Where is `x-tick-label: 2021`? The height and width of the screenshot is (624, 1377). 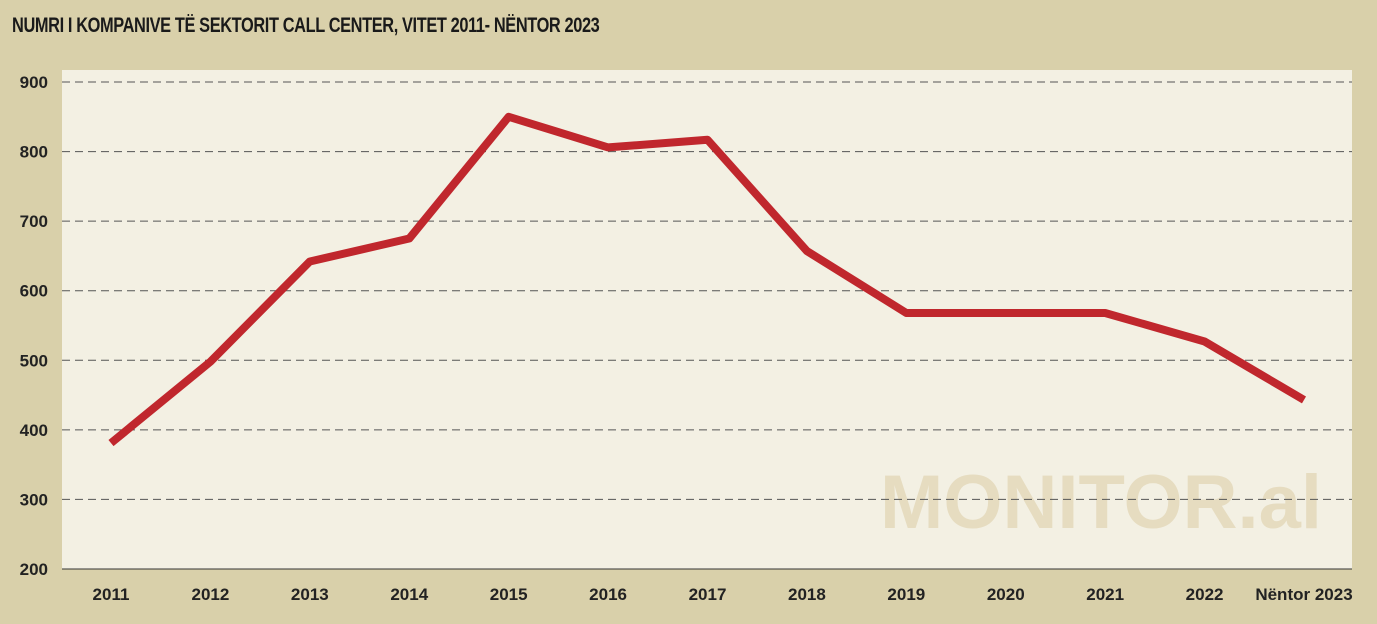 x-tick-label: 2021 is located at coordinates (1105, 594).